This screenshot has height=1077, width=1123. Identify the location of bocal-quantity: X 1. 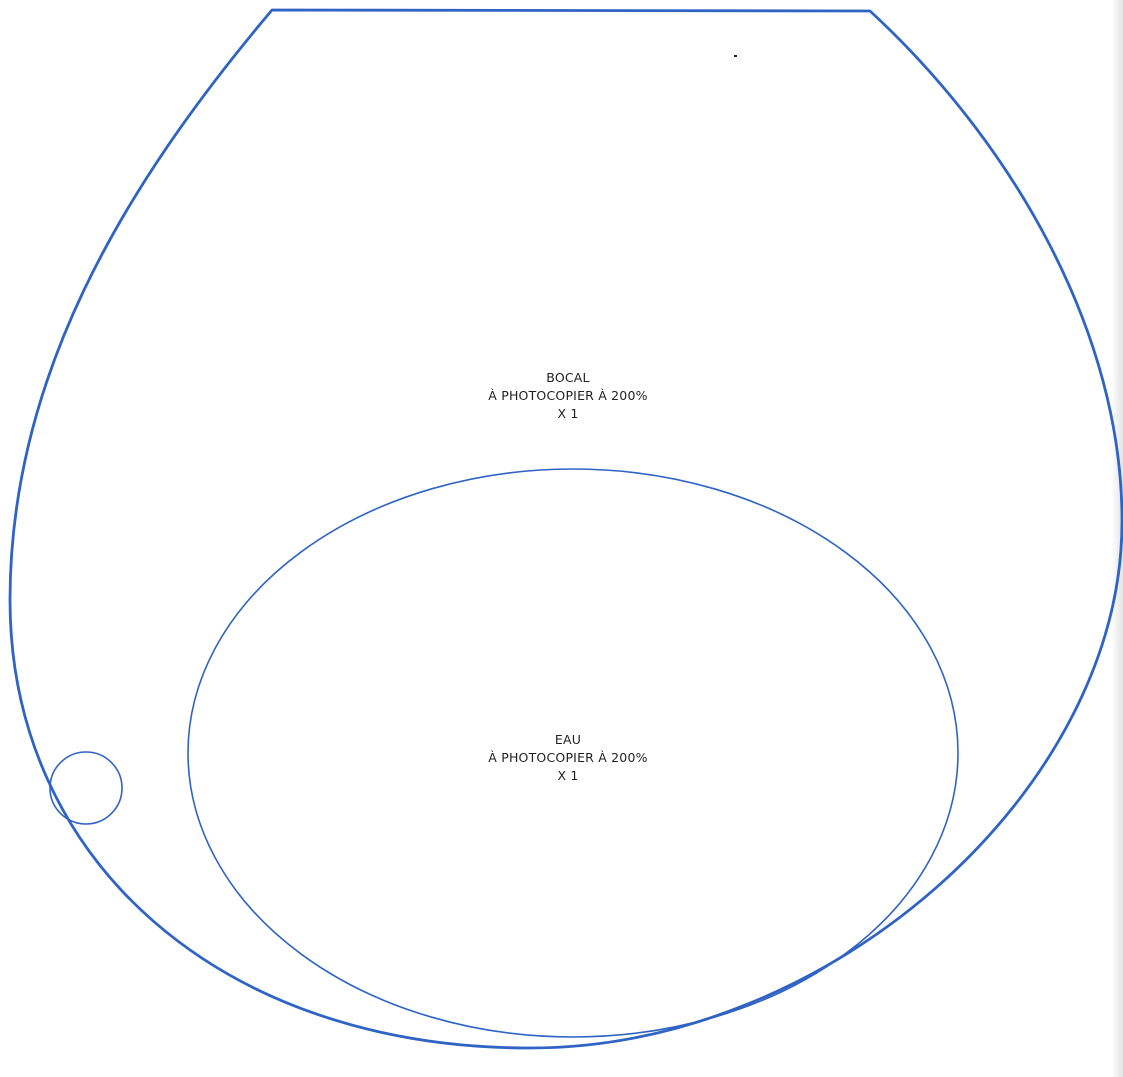
(568, 413).